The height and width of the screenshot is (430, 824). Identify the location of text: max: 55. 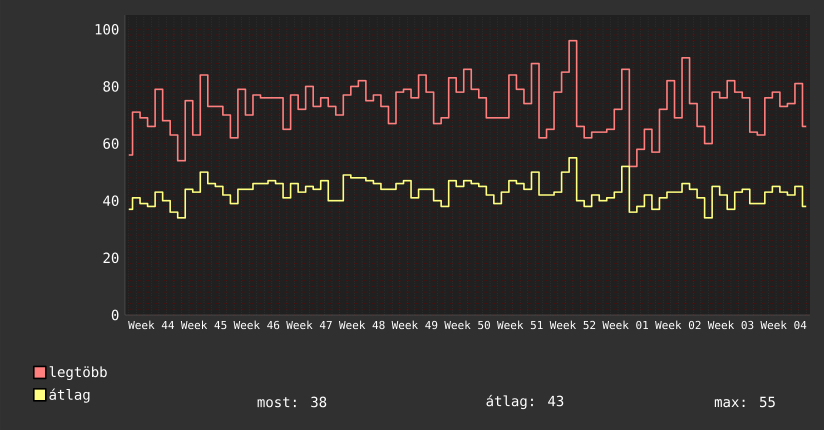
(744, 402).